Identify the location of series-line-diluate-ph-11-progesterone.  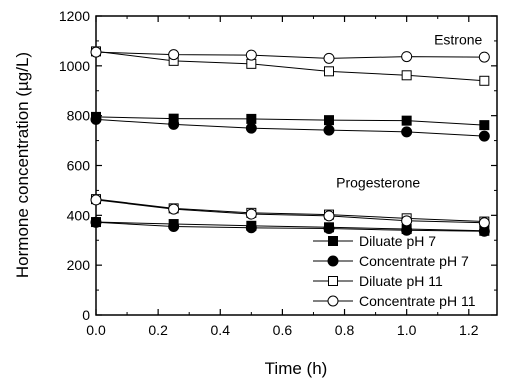
(290, 210).